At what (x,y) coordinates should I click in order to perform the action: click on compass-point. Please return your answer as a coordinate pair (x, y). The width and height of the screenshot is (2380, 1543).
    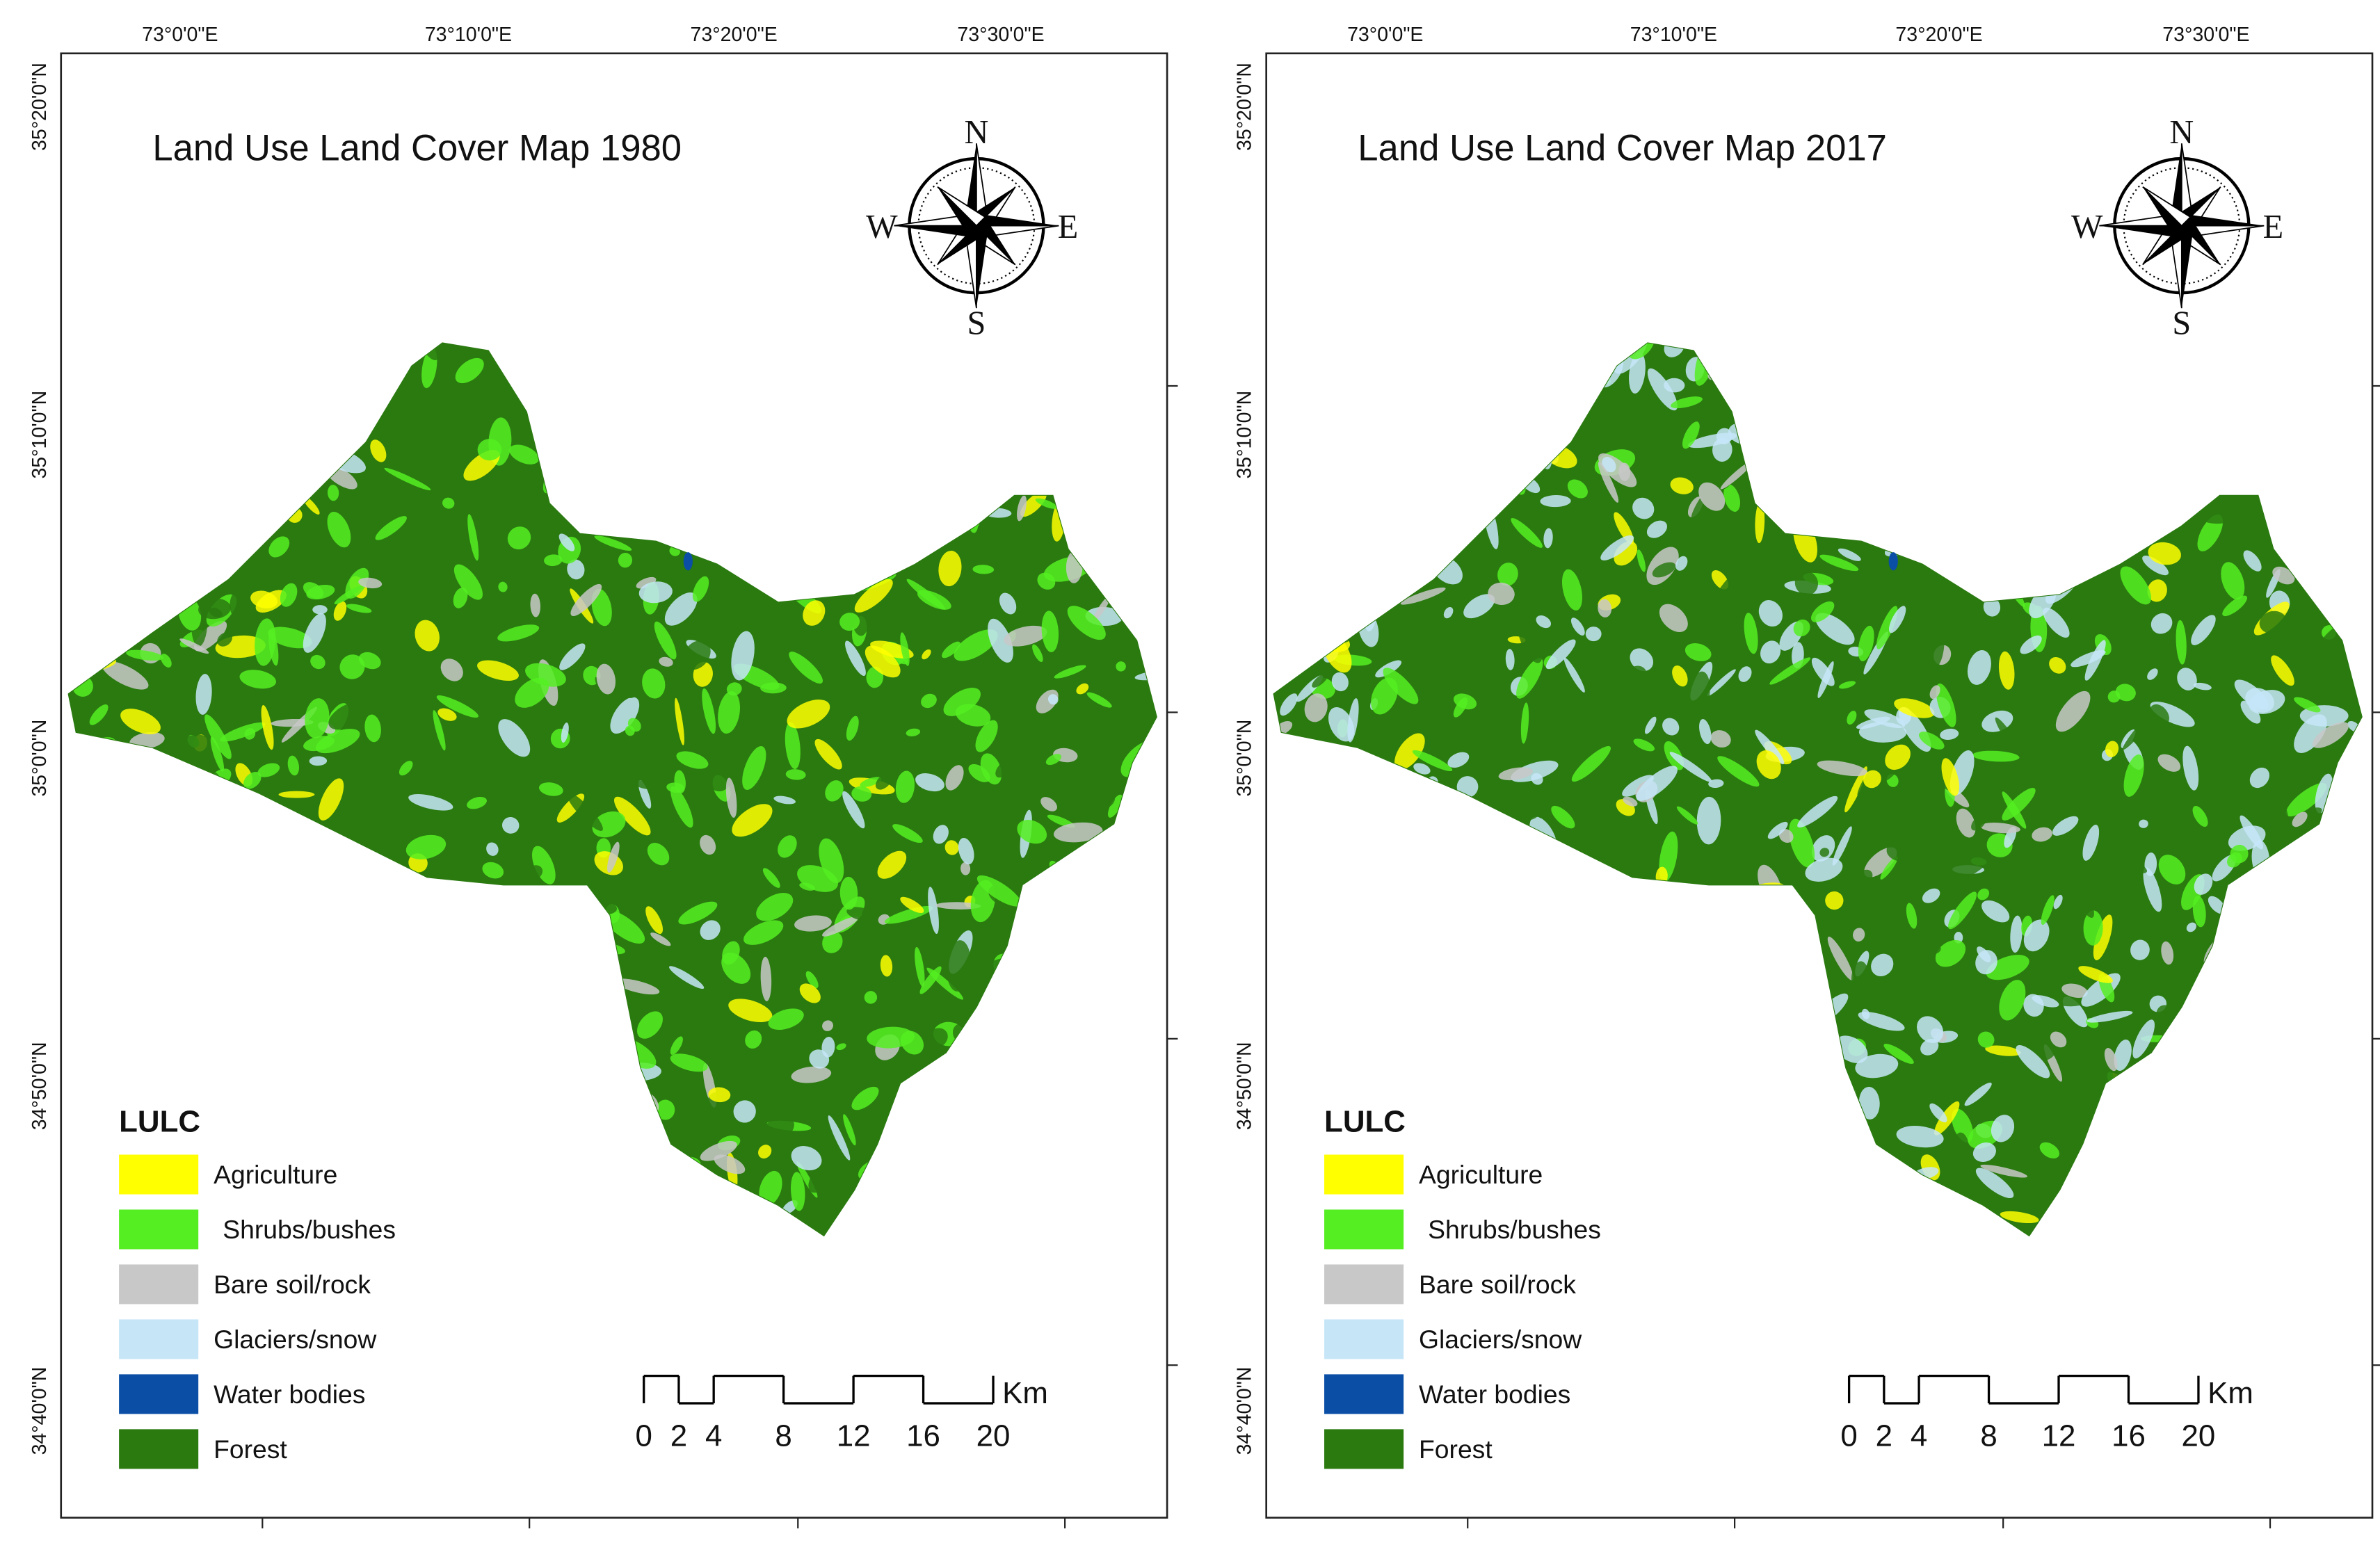
    Looking at the image, I should click on (2167, 206).